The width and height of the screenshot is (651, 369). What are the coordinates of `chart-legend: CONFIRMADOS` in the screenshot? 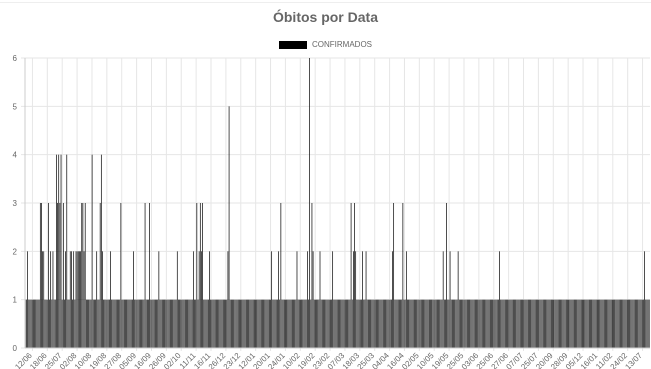 It's located at (325, 44).